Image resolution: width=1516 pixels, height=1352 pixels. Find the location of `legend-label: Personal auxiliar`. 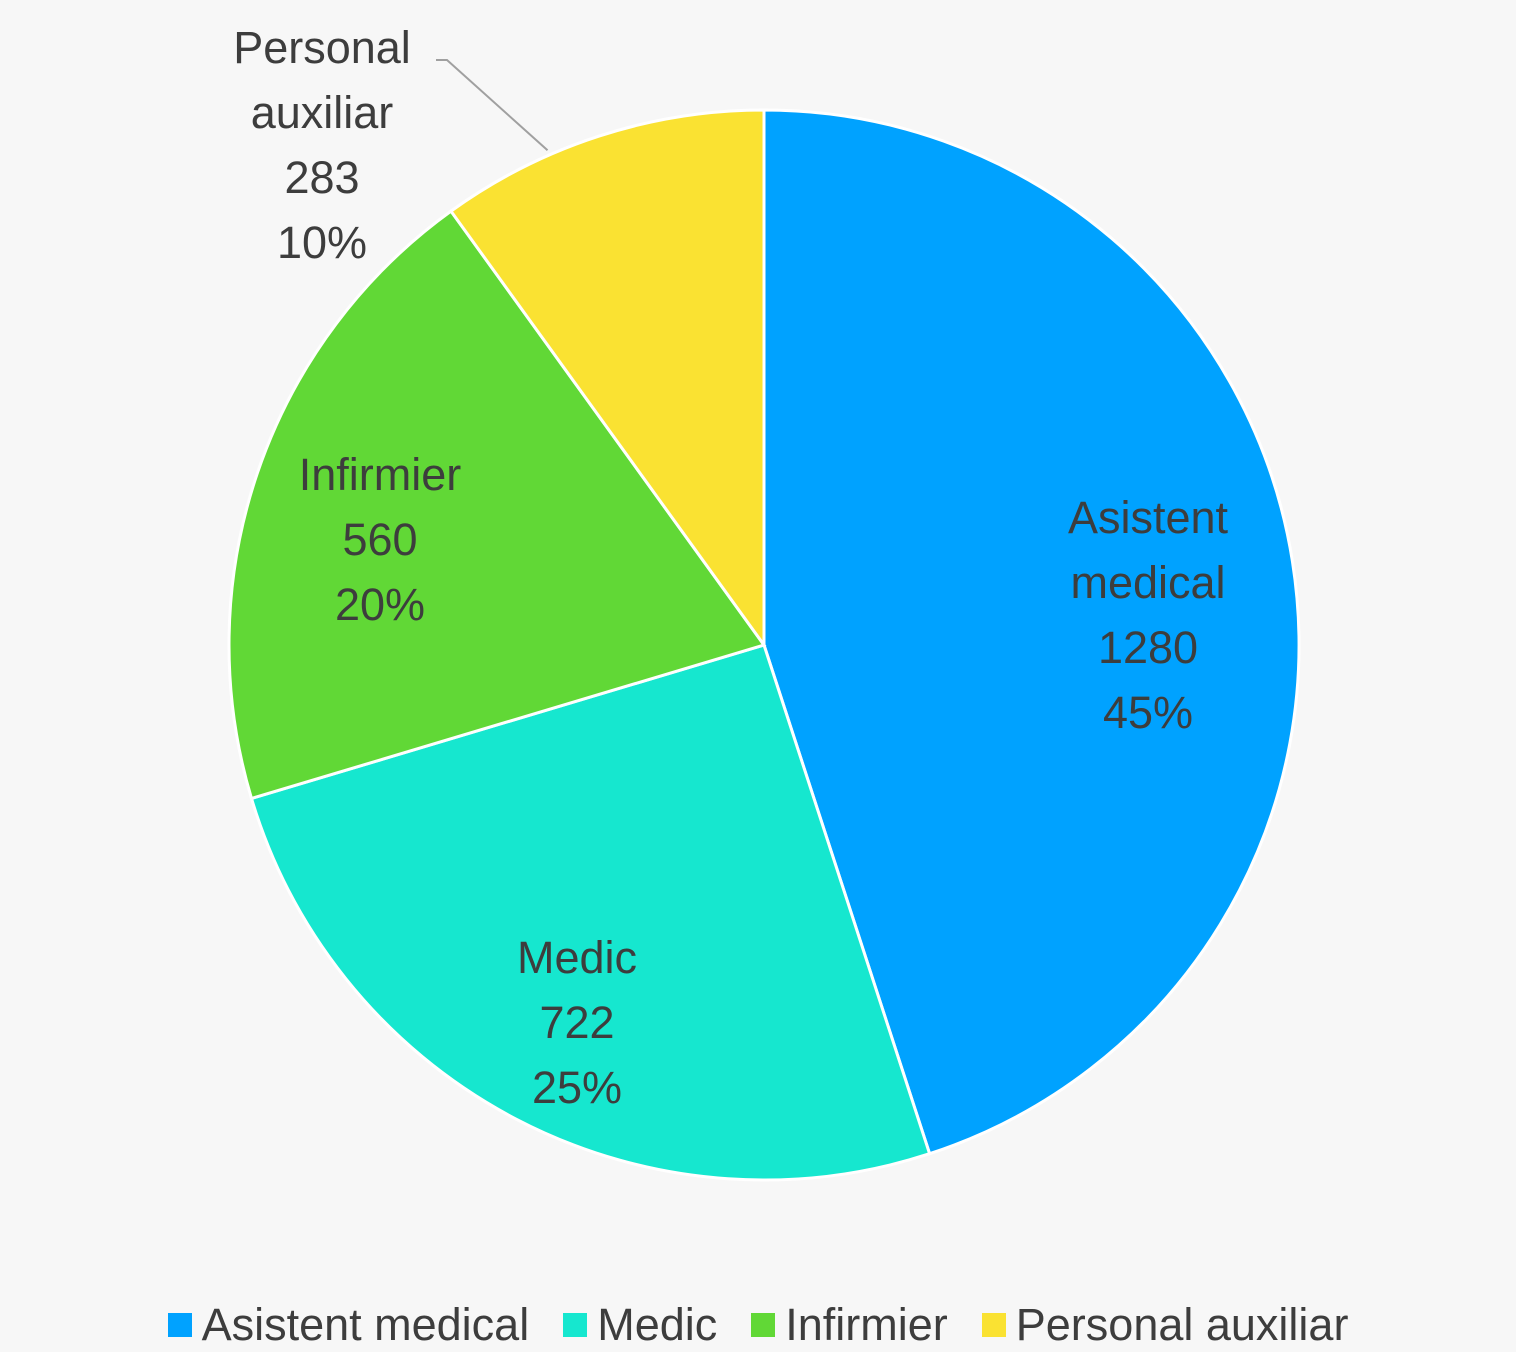

legend-label: Personal auxiliar is located at coordinates (1182, 1324).